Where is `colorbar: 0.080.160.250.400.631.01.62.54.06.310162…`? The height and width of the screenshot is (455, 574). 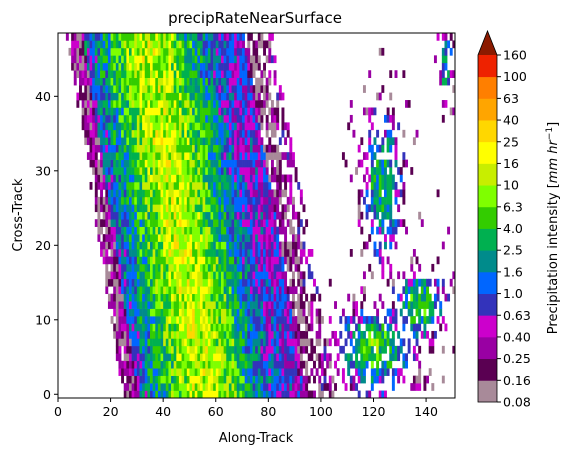
colorbar: 0.080.160.250.400.631.01.62.54.06.310162… is located at coordinates (504, 219).